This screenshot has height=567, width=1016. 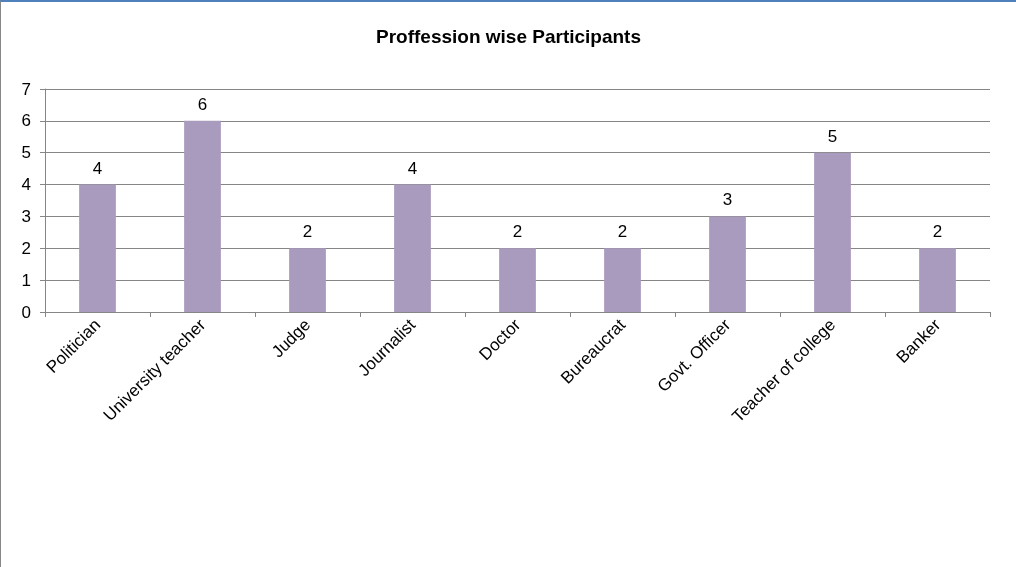 I want to click on y-tick-label: 2, so click(x=26, y=248).